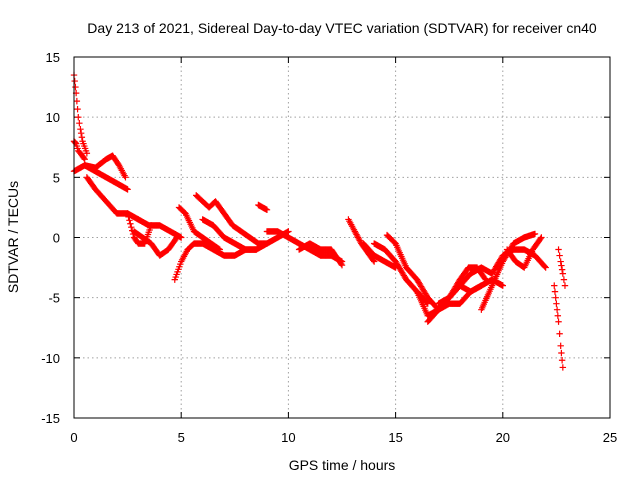 Image resolution: width=640 pixels, height=480 pixels. What do you see at coordinates (53, 57) in the screenshot?
I see `y-tick-label: 15` at bounding box center [53, 57].